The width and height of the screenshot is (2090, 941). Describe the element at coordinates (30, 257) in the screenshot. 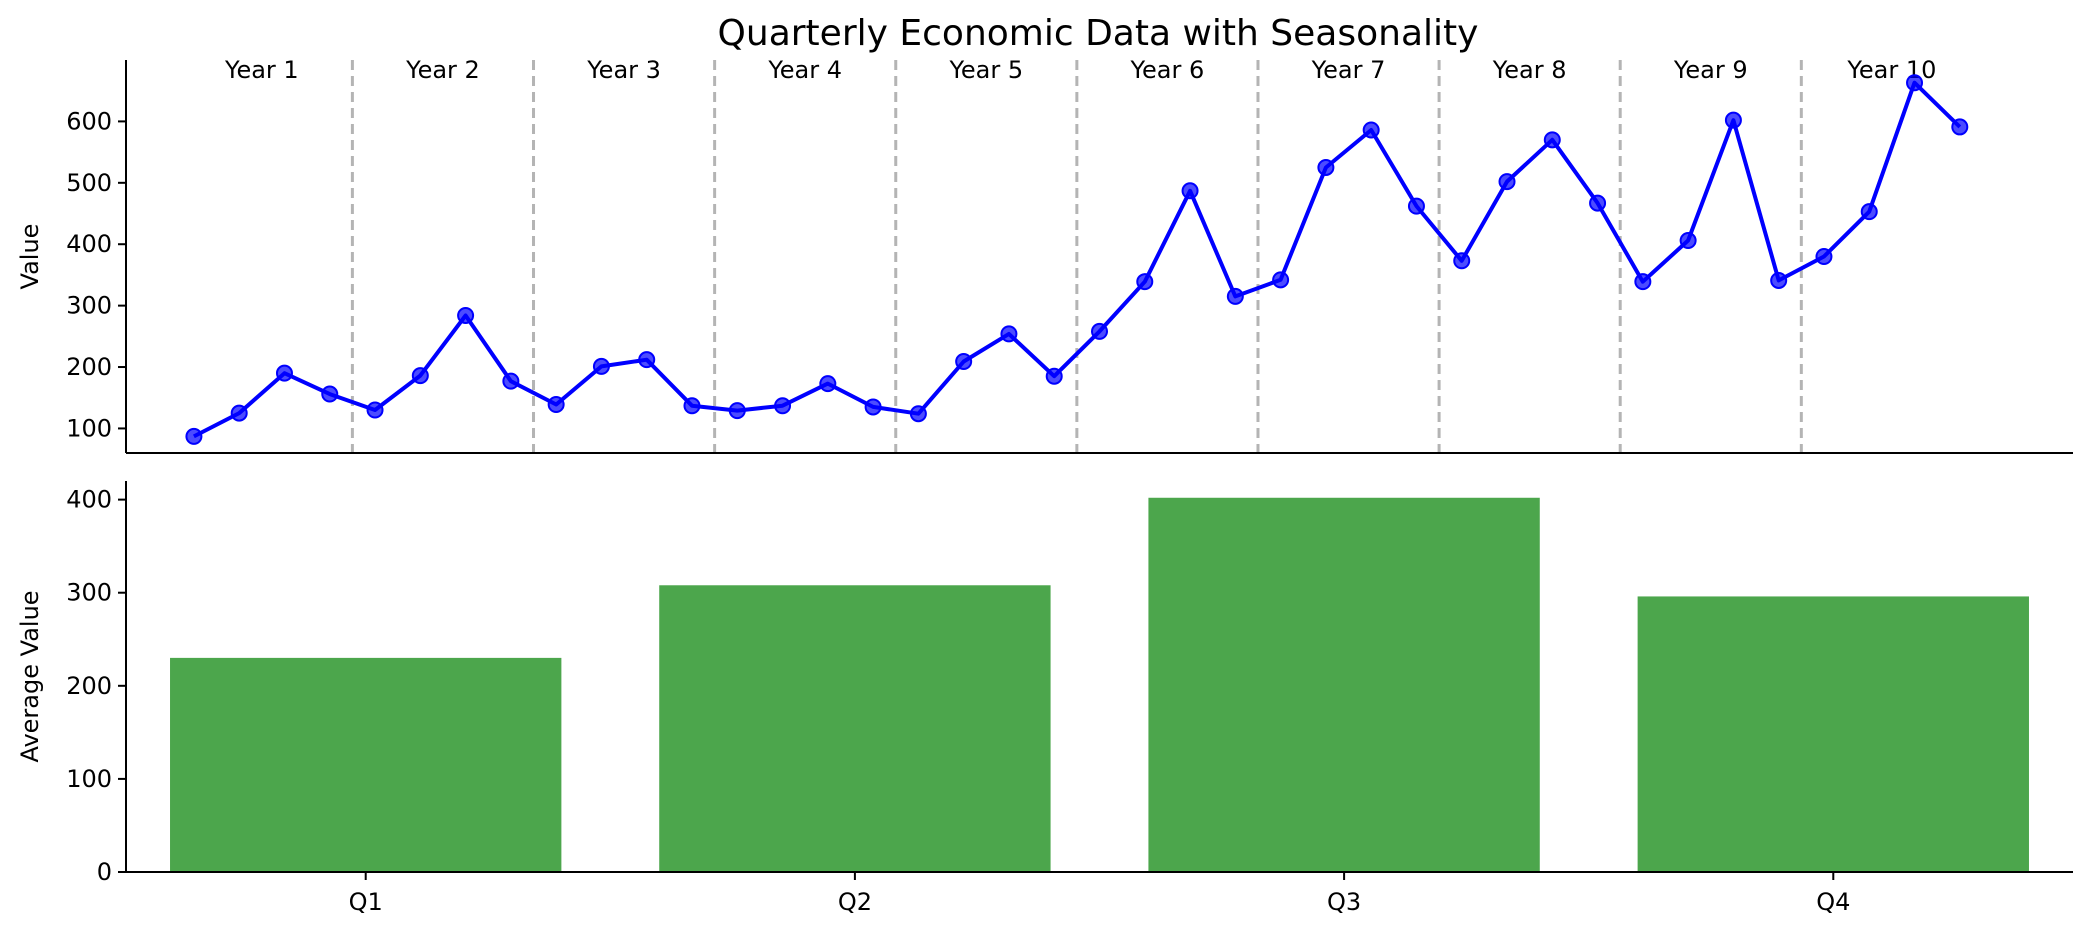

I see `y-axis-label: Value` at that location.